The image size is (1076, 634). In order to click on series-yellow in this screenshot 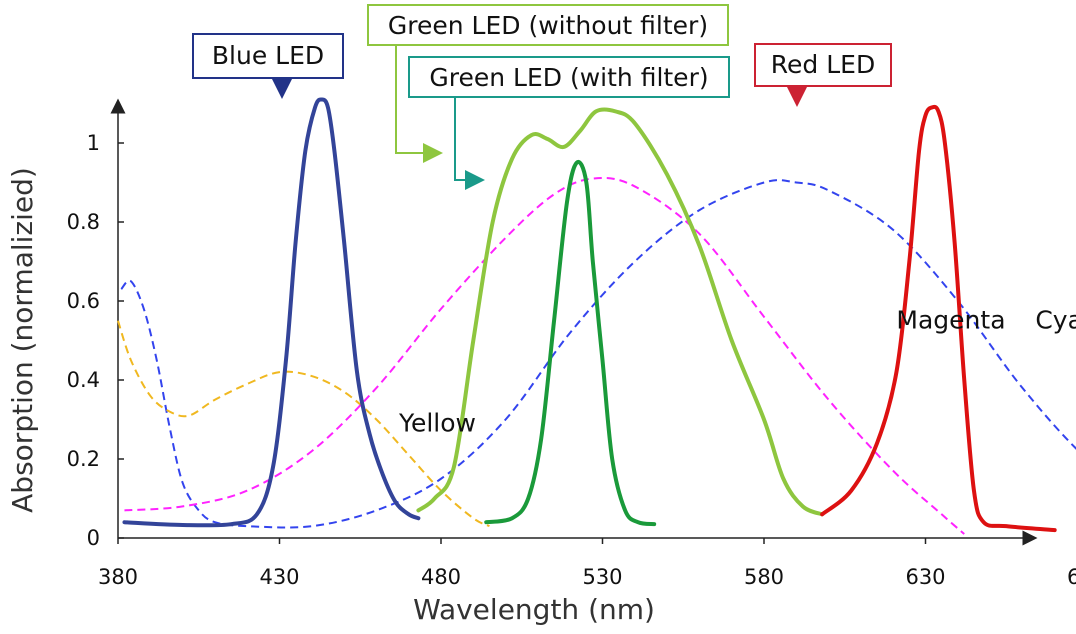, I will do `click(303, 424)`.